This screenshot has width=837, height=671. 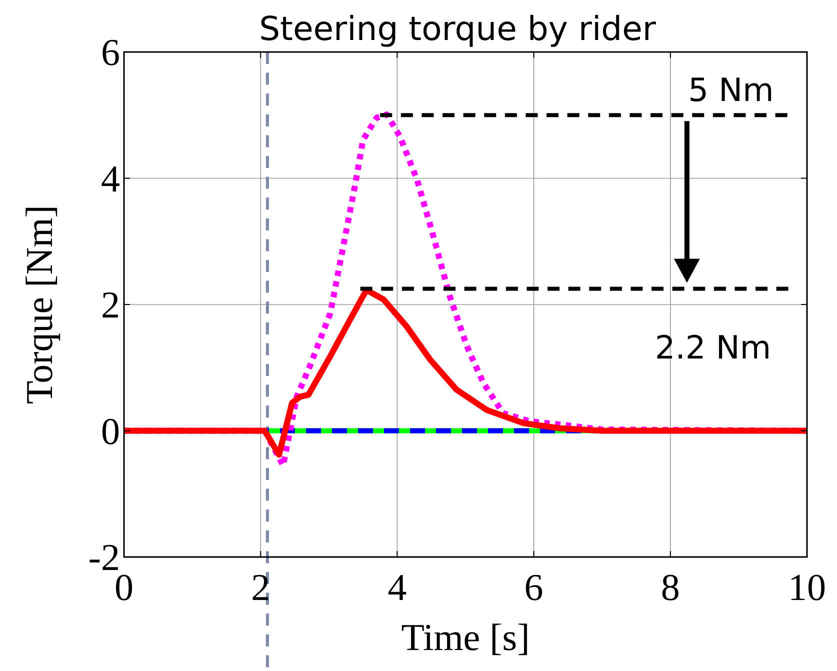 What do you see at coordinates (260, 588) in the screenshot?
I see `x-tick-label: 2` at bounding box center [260, 588].